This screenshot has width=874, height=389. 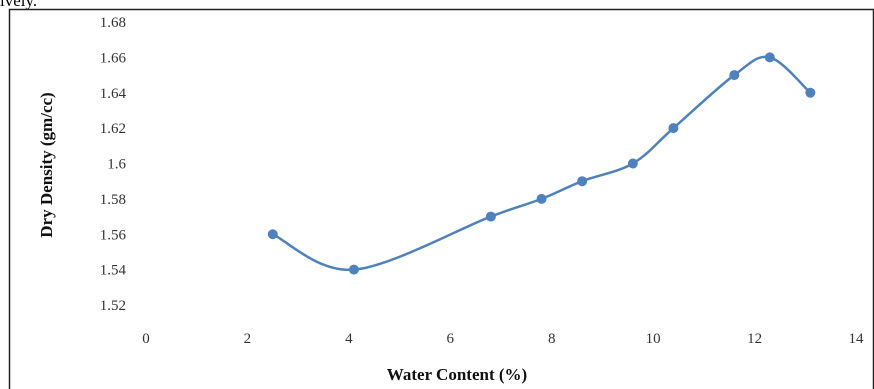 What do you see at coordinates (113, 94) in the screenshot?
I see `y-tick-label: 1.64` at bounding box center [113, 94].